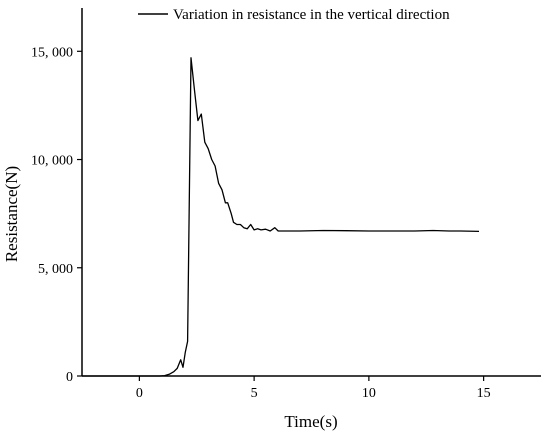  I want to click on y-axis-title: Resistance(N), so click(11, 214).